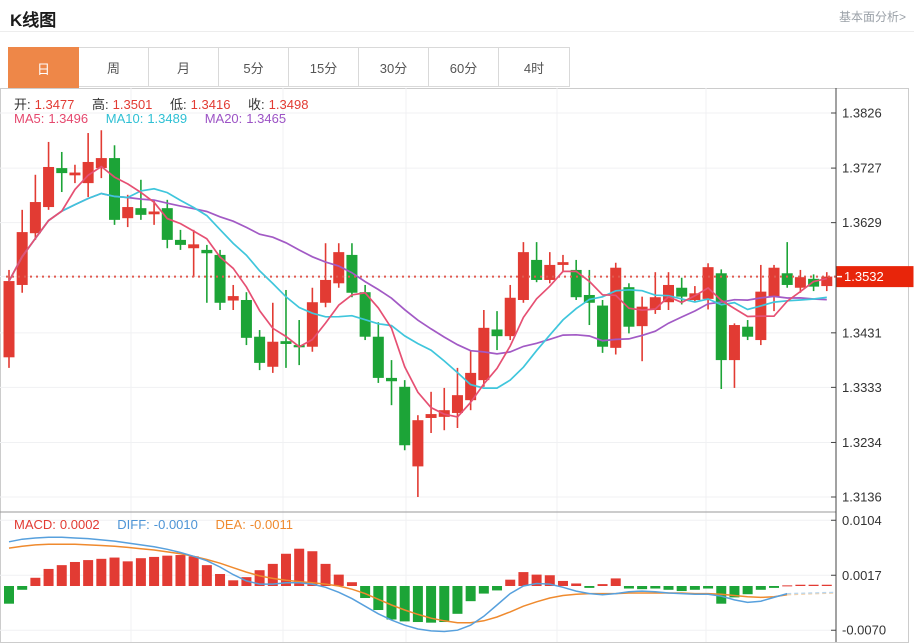 The width and height of the screenshot is (914, 643). Describe the element at coordinates (864, 630) in the screenshot. I see `svg-text: -0.0070` at that location.